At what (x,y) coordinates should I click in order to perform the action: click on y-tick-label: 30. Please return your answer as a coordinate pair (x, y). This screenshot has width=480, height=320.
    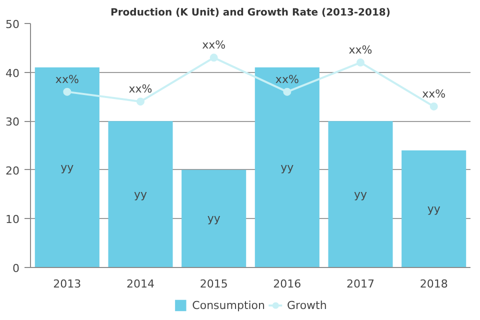
    Looking at the image, I should click on (13, 122).